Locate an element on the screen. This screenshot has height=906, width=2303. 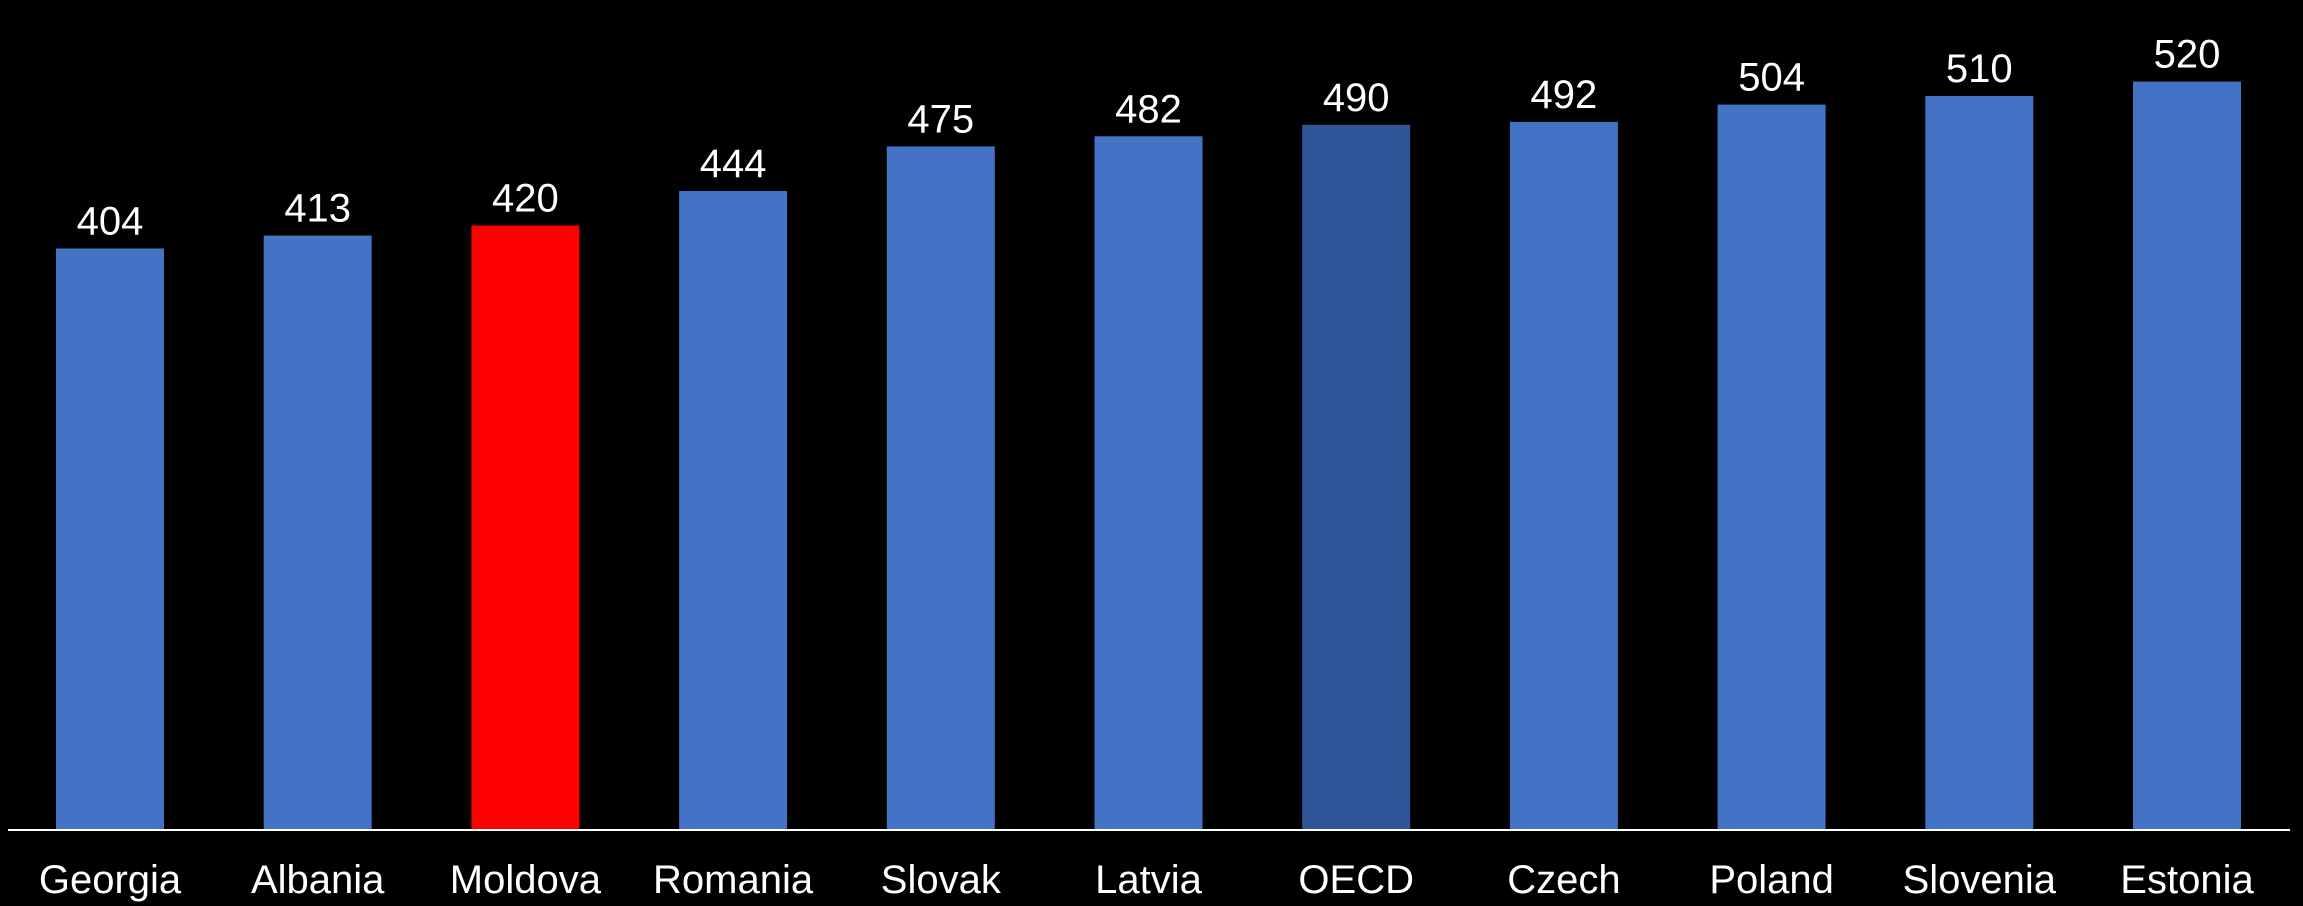
value-label-georgia: 404 is located at coordinates (110, 222).